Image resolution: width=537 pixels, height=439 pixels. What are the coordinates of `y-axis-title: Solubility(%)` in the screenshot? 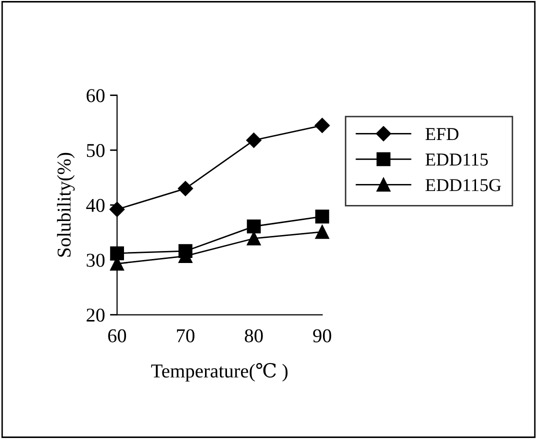 It's located at (66, 204).